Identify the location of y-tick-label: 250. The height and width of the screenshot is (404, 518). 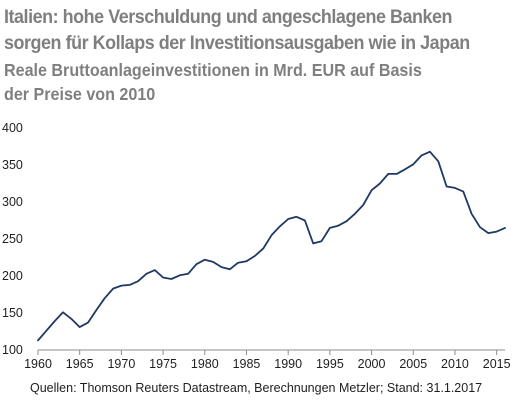
(12, 239).